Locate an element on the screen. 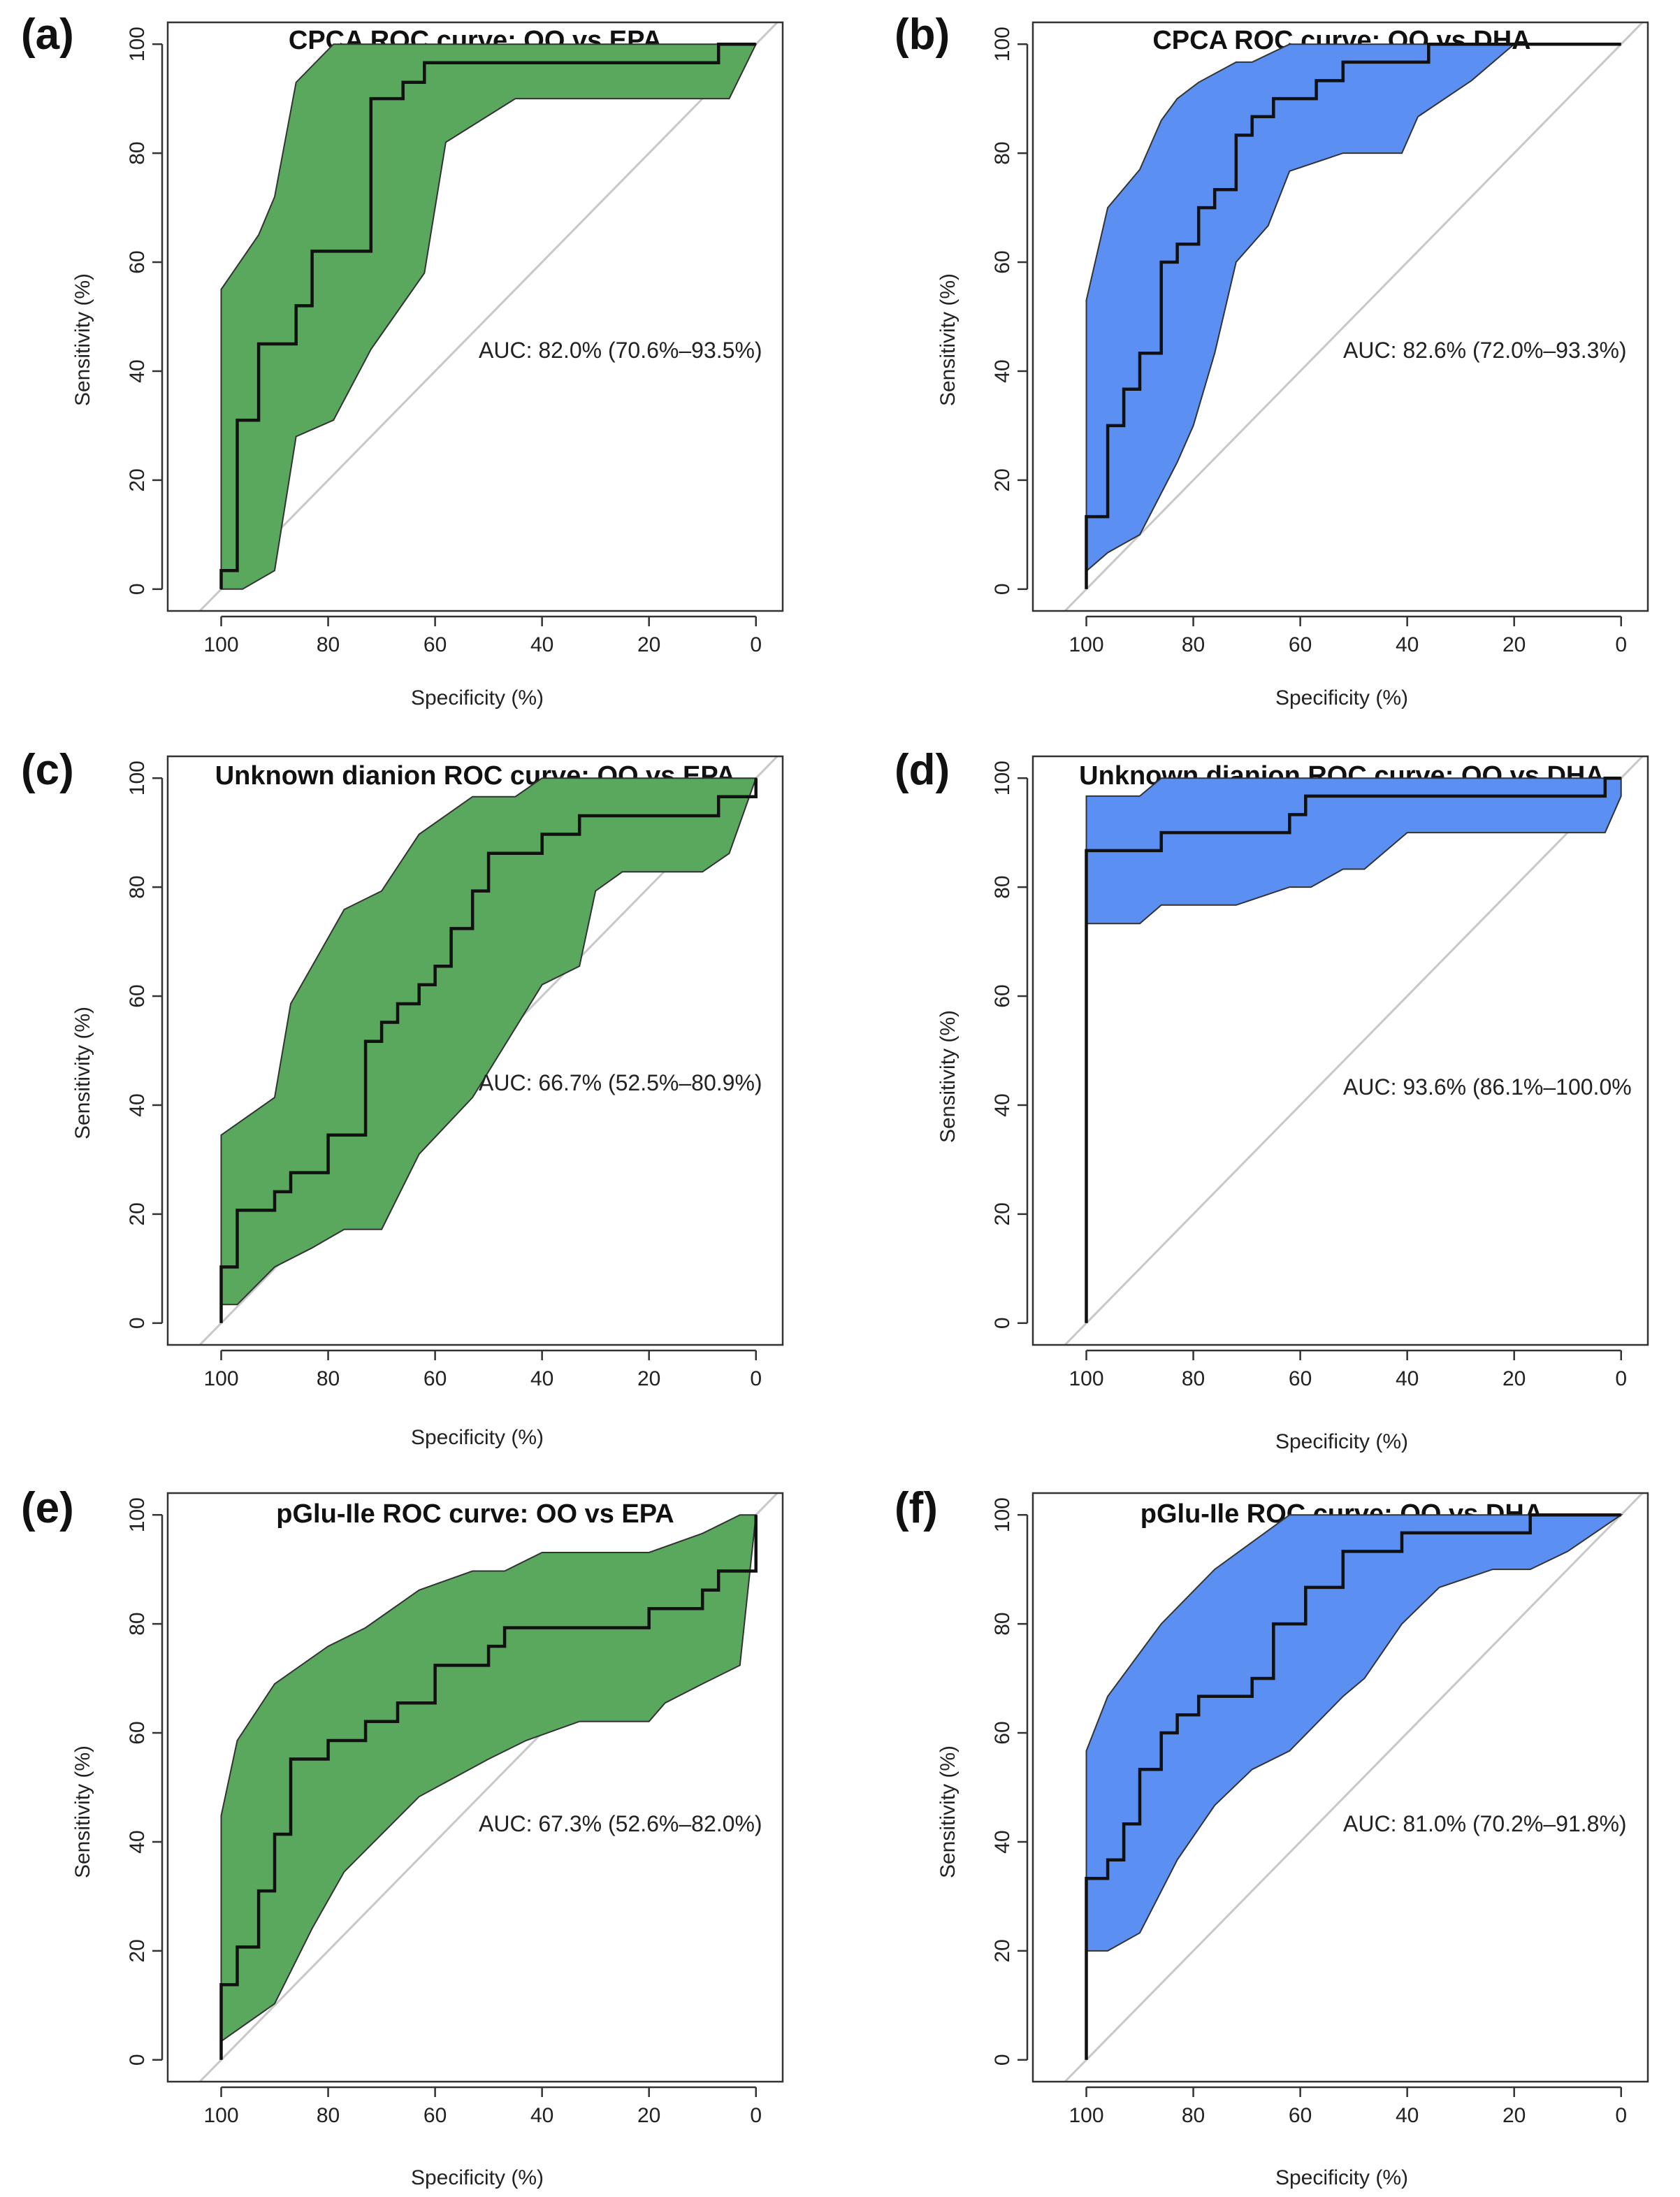  panel-e-roc-curve is located at coordinates (489, 1787).